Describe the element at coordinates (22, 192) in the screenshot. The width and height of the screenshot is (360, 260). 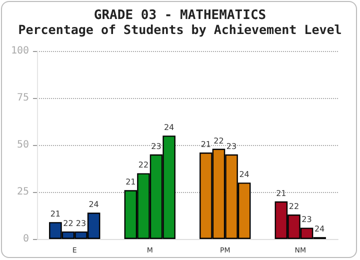
I see `y-tick-label: 25` at that location.